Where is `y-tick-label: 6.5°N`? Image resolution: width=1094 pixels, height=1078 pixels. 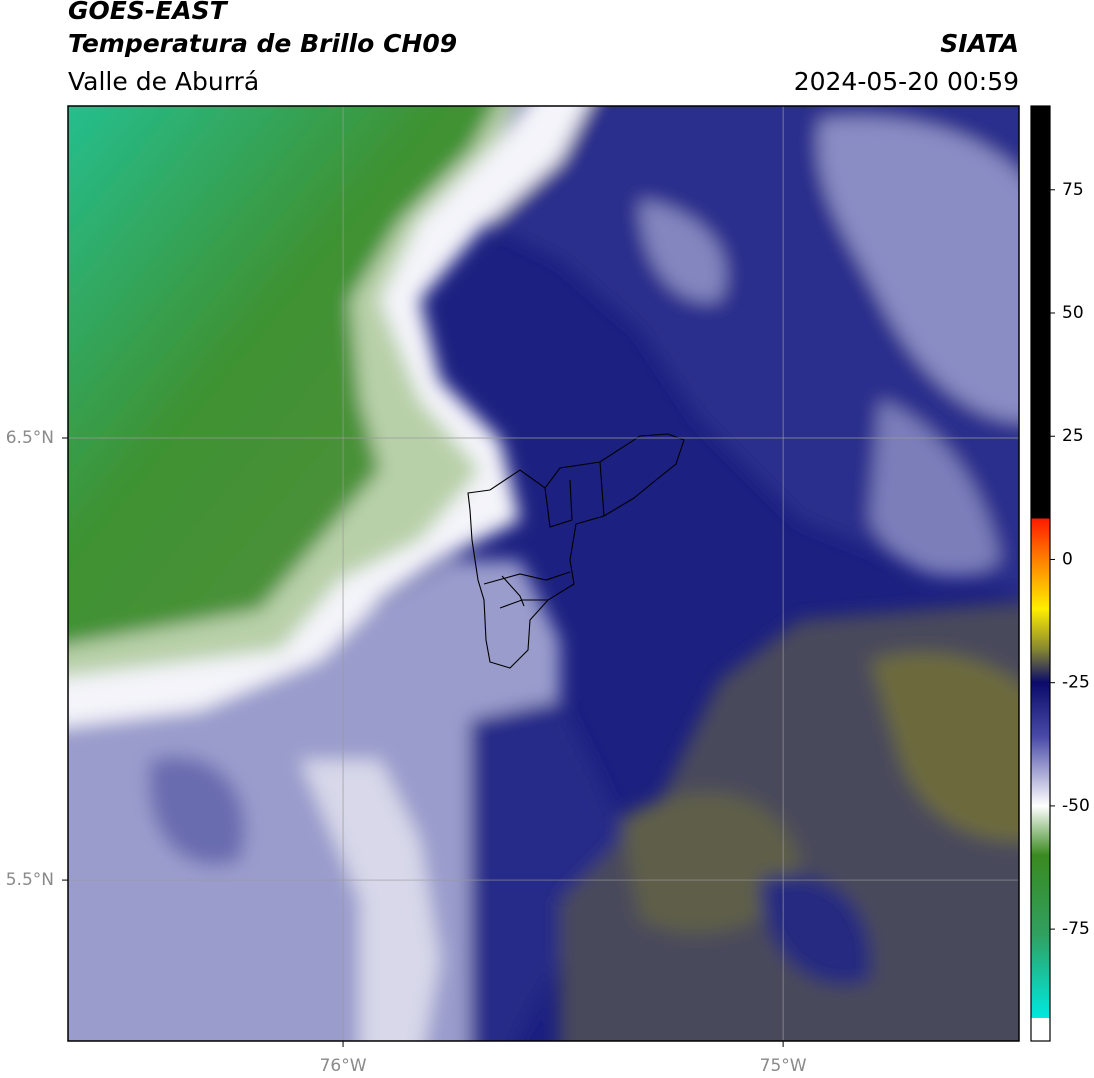 y-tick-label: 6.5°N is located at coordinates (30, 438).